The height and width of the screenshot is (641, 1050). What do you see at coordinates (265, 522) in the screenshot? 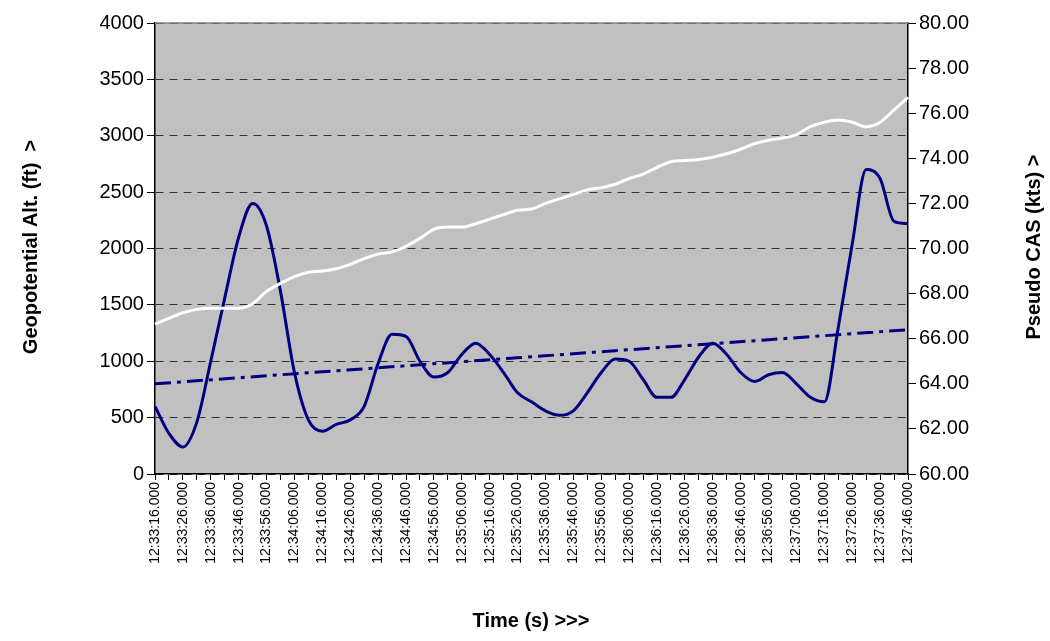
I see `x-tick-label: 12:33:56.000` at bounding box center [265, 522].